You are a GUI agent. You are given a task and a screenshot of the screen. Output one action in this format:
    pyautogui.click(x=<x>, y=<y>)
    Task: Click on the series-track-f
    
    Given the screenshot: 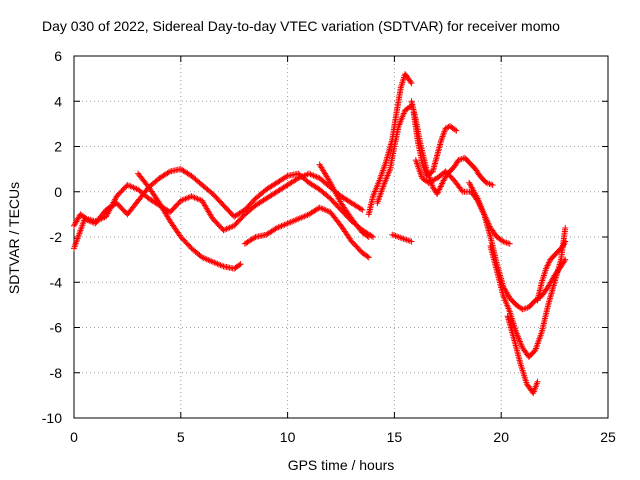 What is the action you would take?
    pyautogui.click(x=390, y=144)
    